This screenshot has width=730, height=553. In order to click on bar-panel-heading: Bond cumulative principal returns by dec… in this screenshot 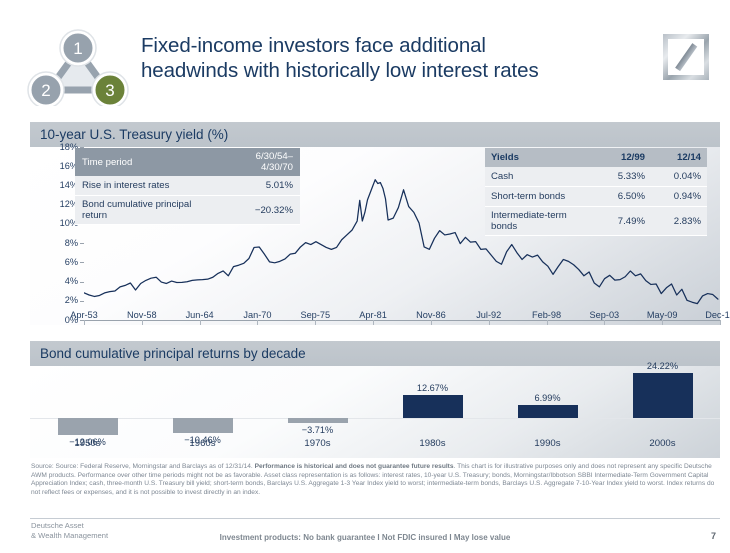, I will do `click(375, 353)`.